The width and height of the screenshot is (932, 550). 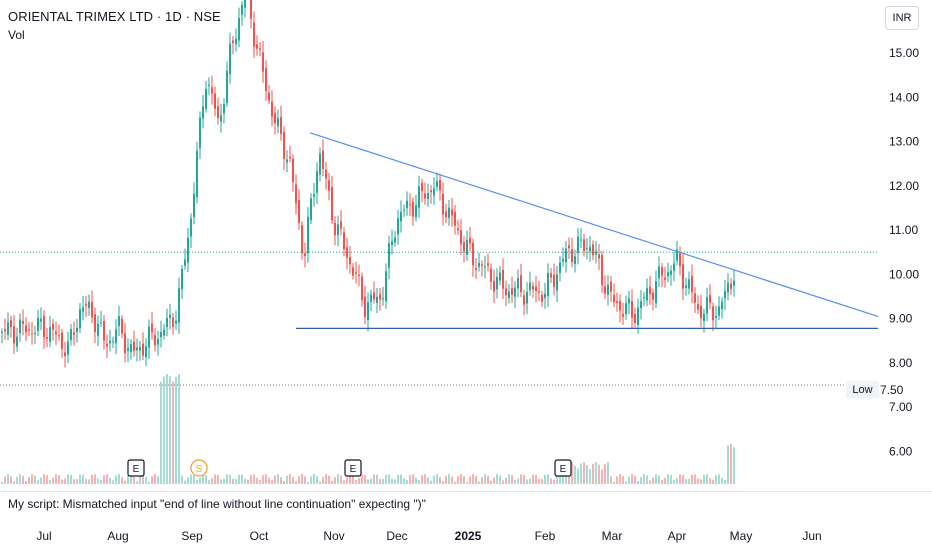 What do you see at coordinates (16, 35) in the screenshot?
I see `volume-indicator-label: Vol` at bounding box center [16, 35].